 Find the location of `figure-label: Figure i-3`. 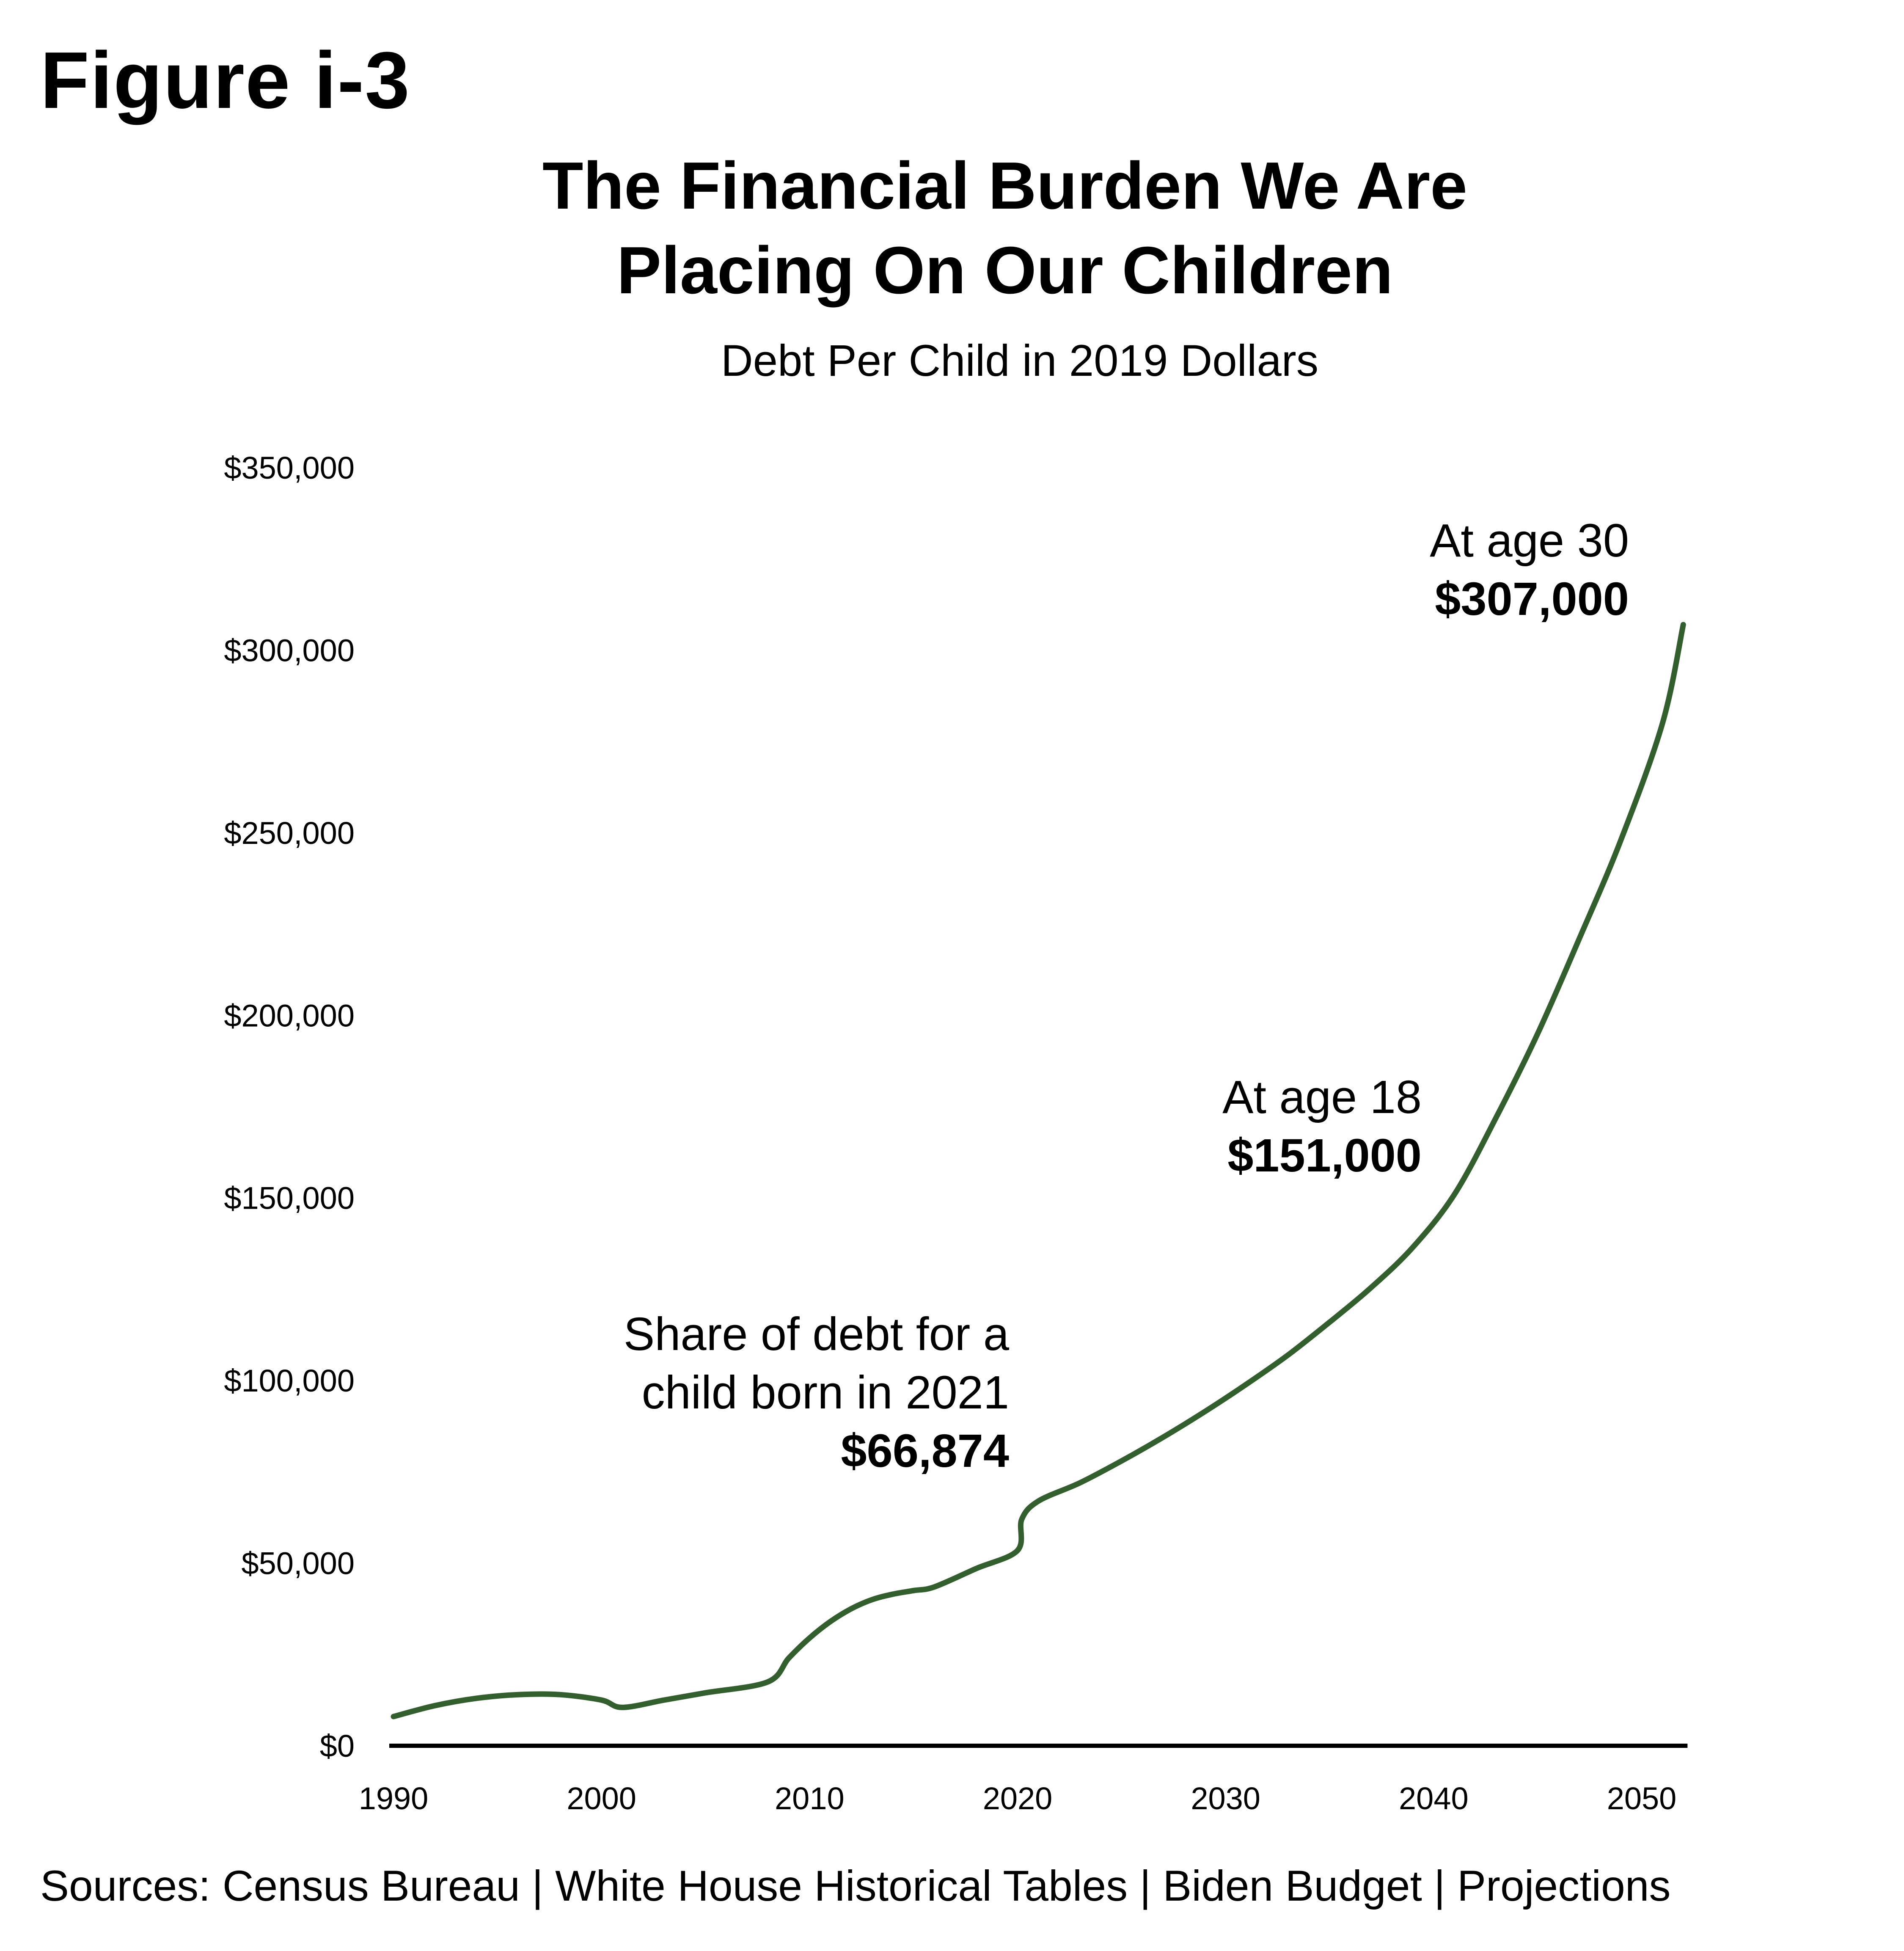

figure-label: Figure i-3 is located at coordinates (225, 80).